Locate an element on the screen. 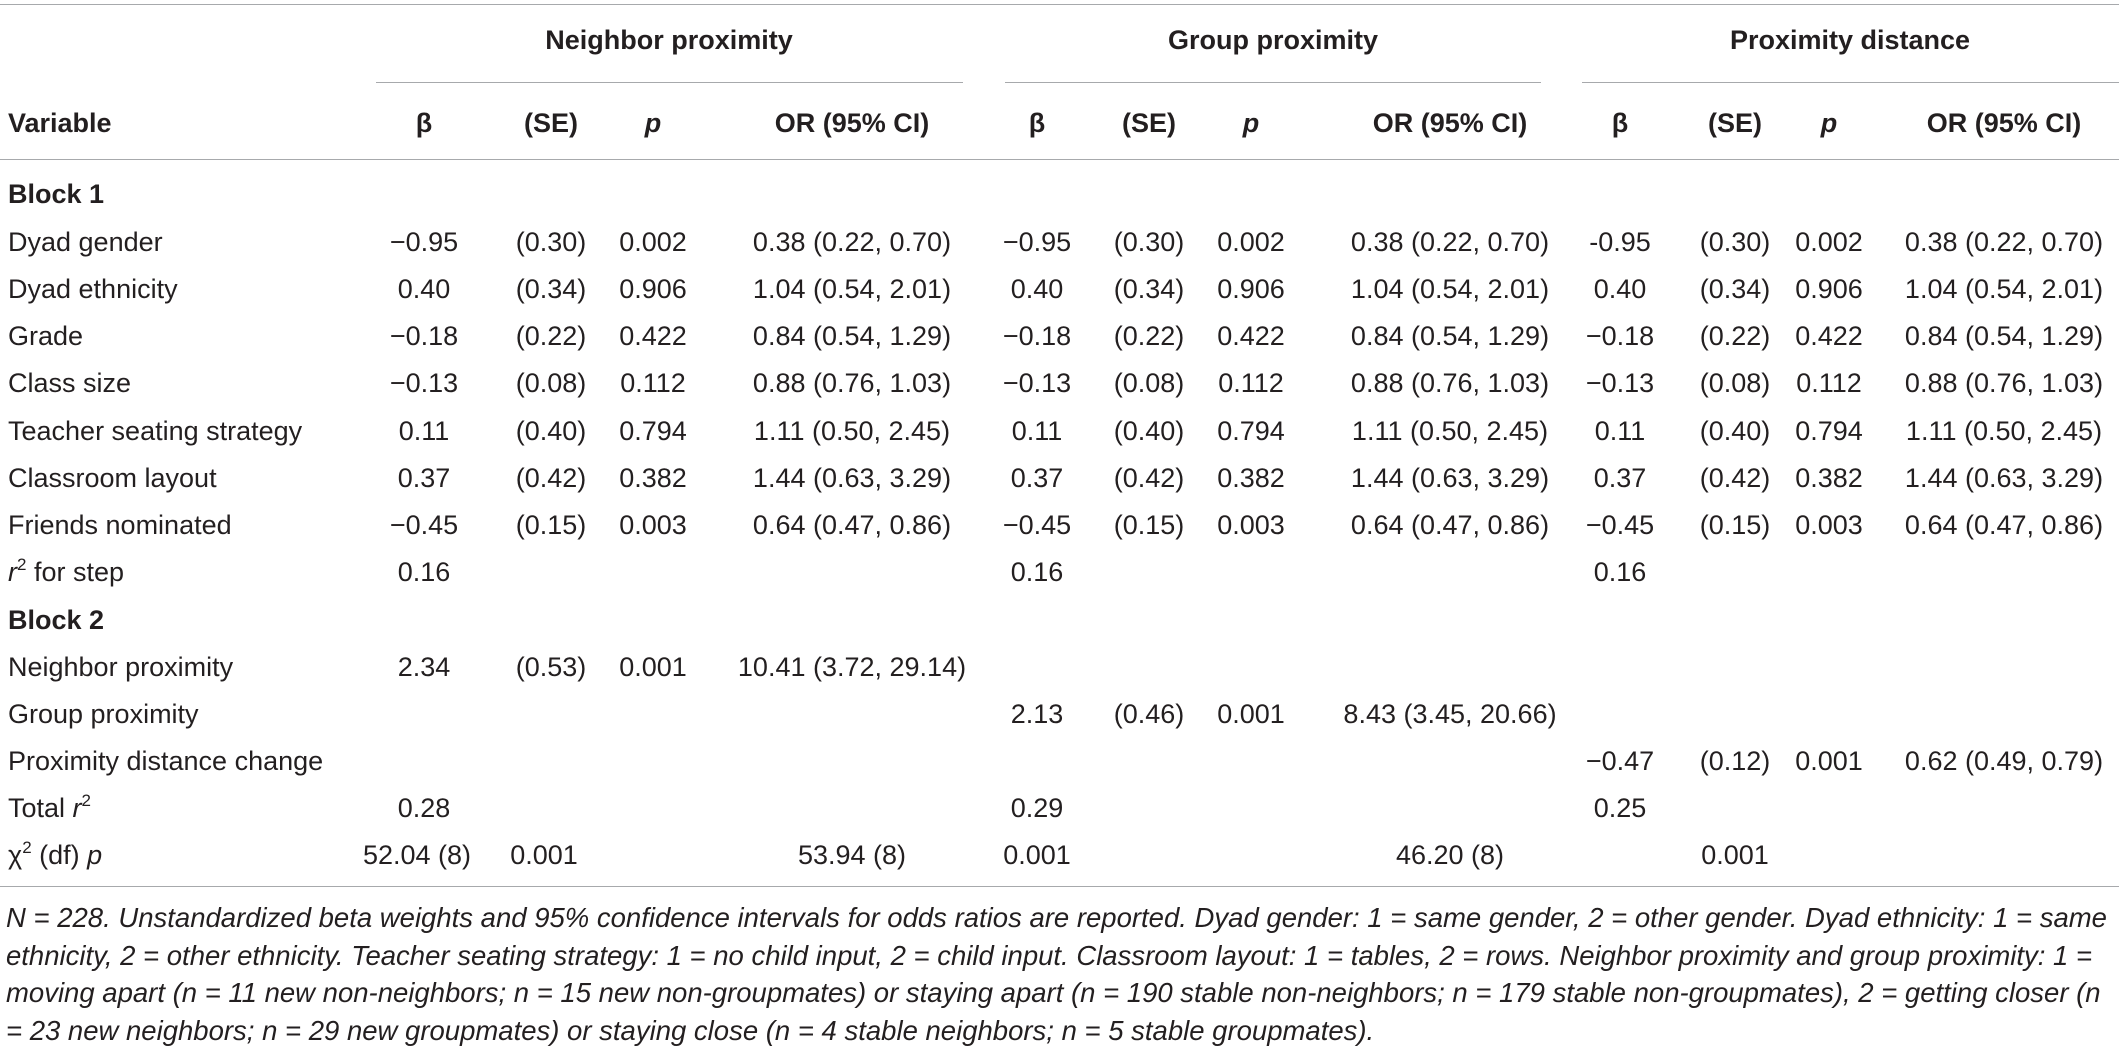  label-fragment: Classroom layout is located at coordinates (112, 478).